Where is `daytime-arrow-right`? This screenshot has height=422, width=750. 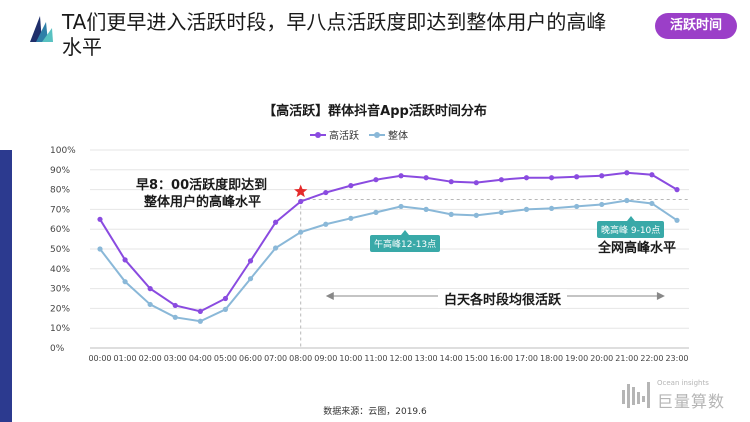 daytime-arrow-right is located at coordinates (660, 296).